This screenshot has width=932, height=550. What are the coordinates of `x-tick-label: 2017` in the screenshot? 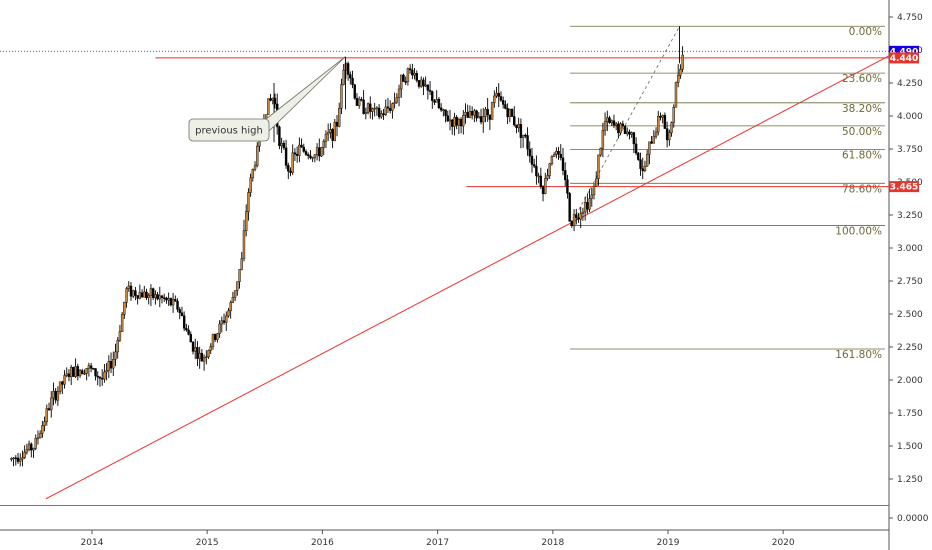 It's located at (437, 543).